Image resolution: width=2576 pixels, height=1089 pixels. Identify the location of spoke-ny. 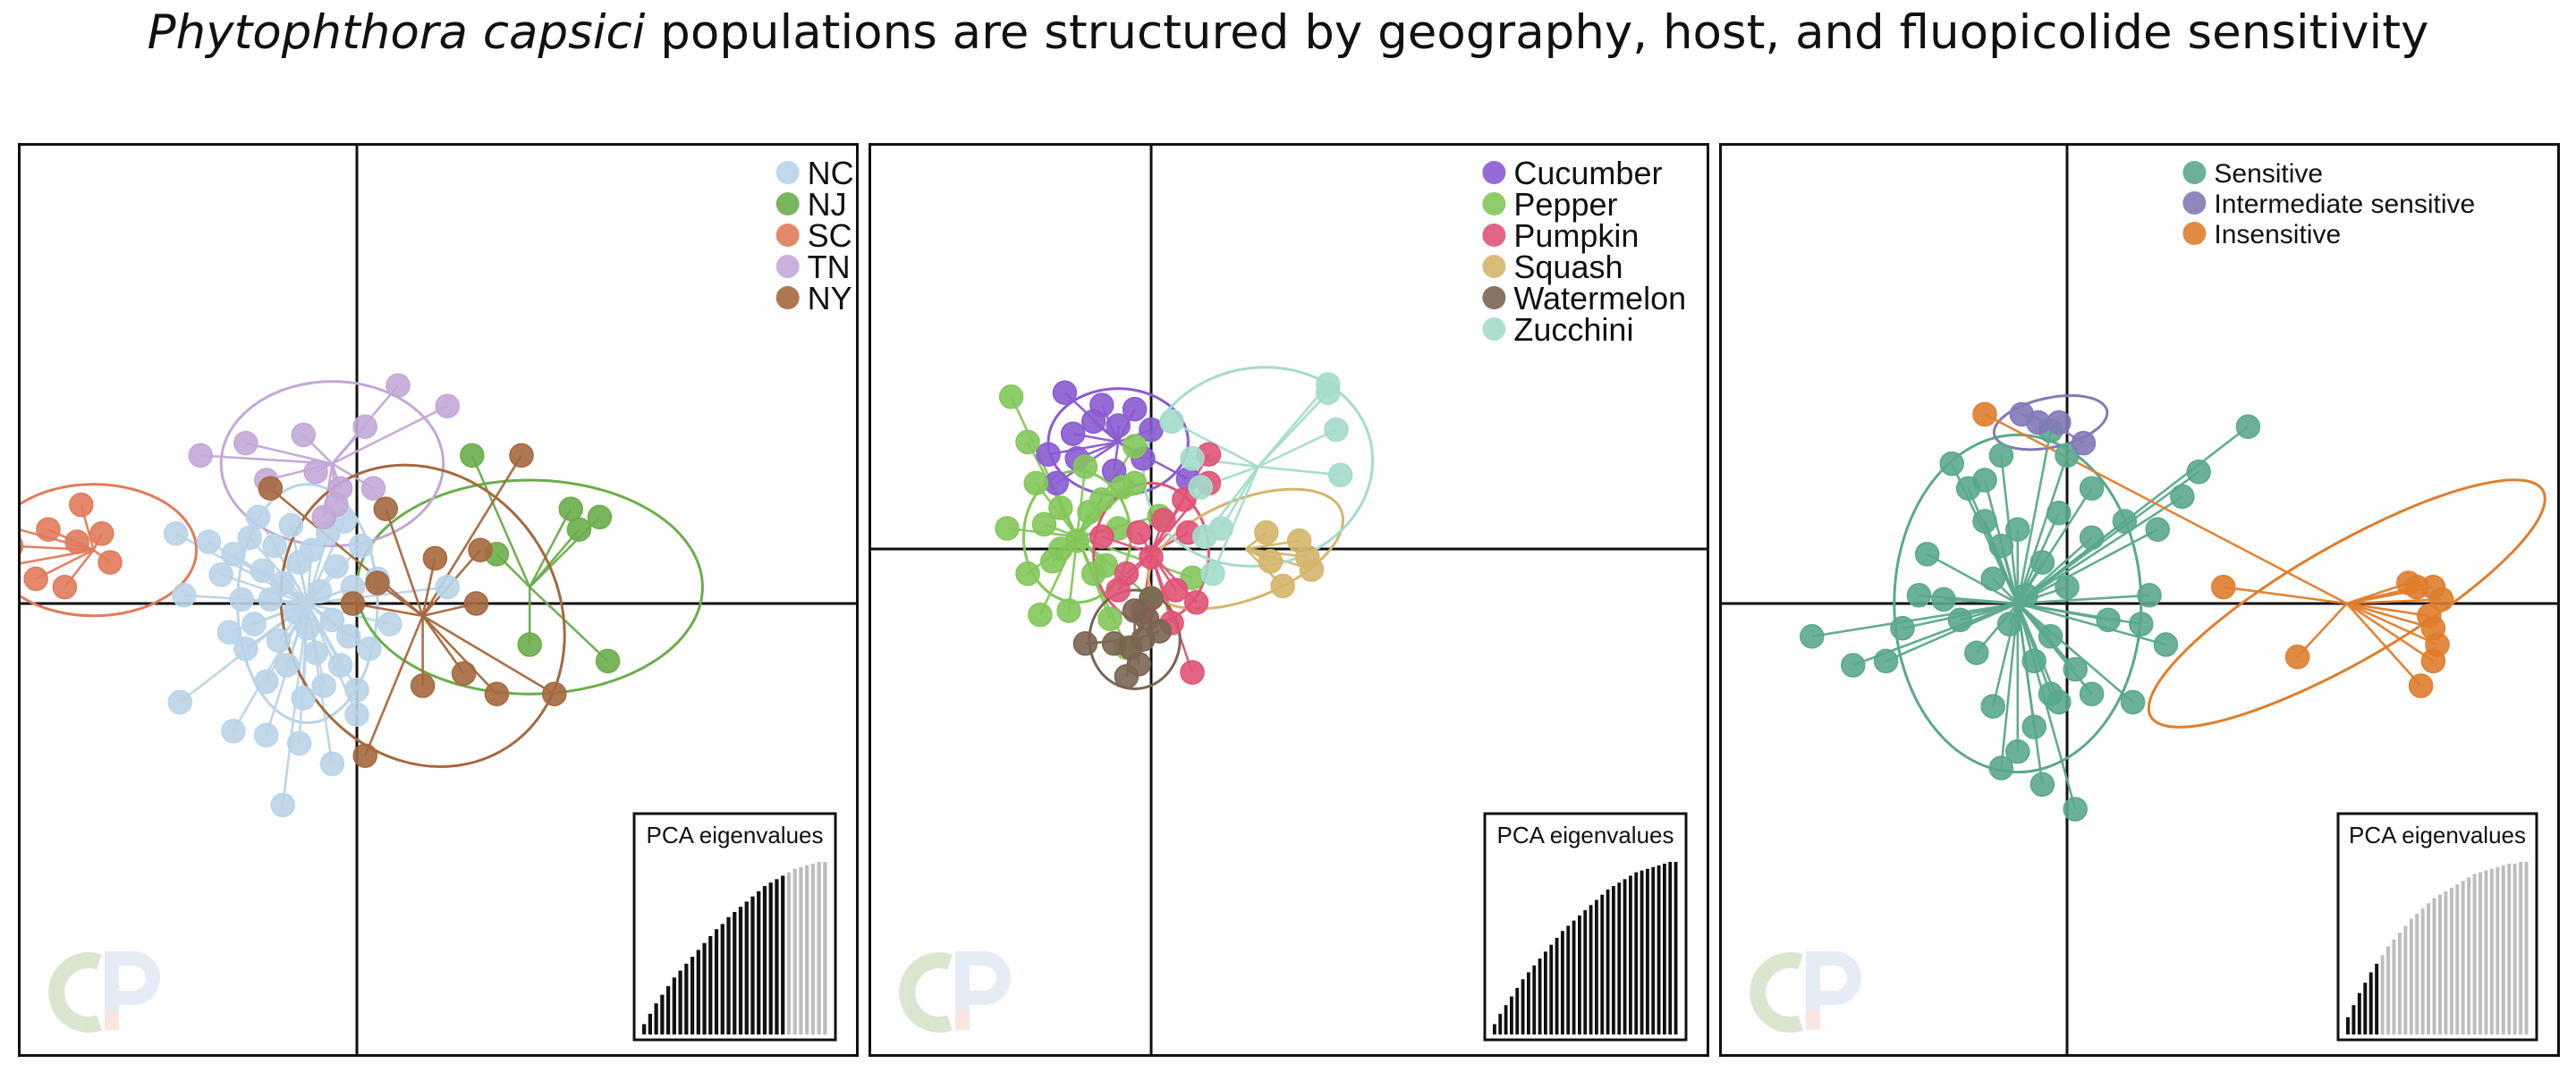
(404, 562).